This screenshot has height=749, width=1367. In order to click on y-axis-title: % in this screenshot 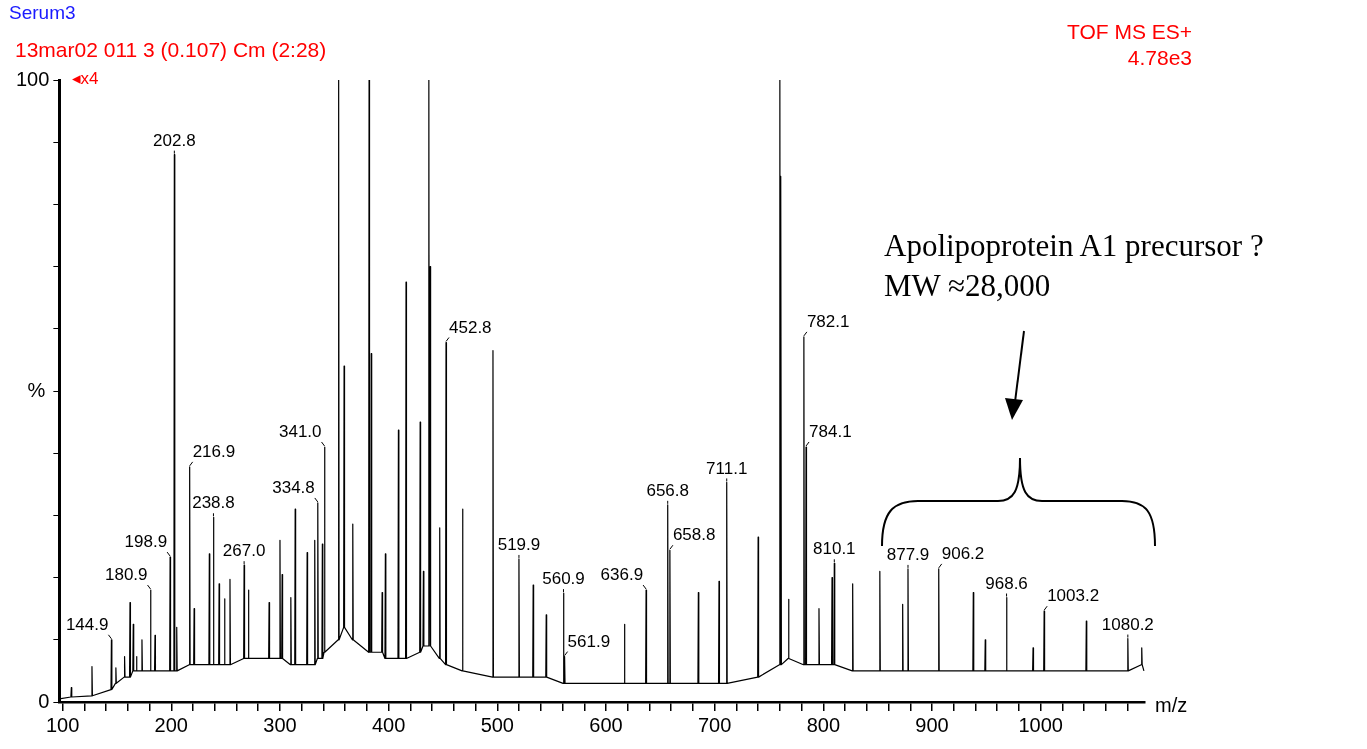, I will do `click(36, 389)`.